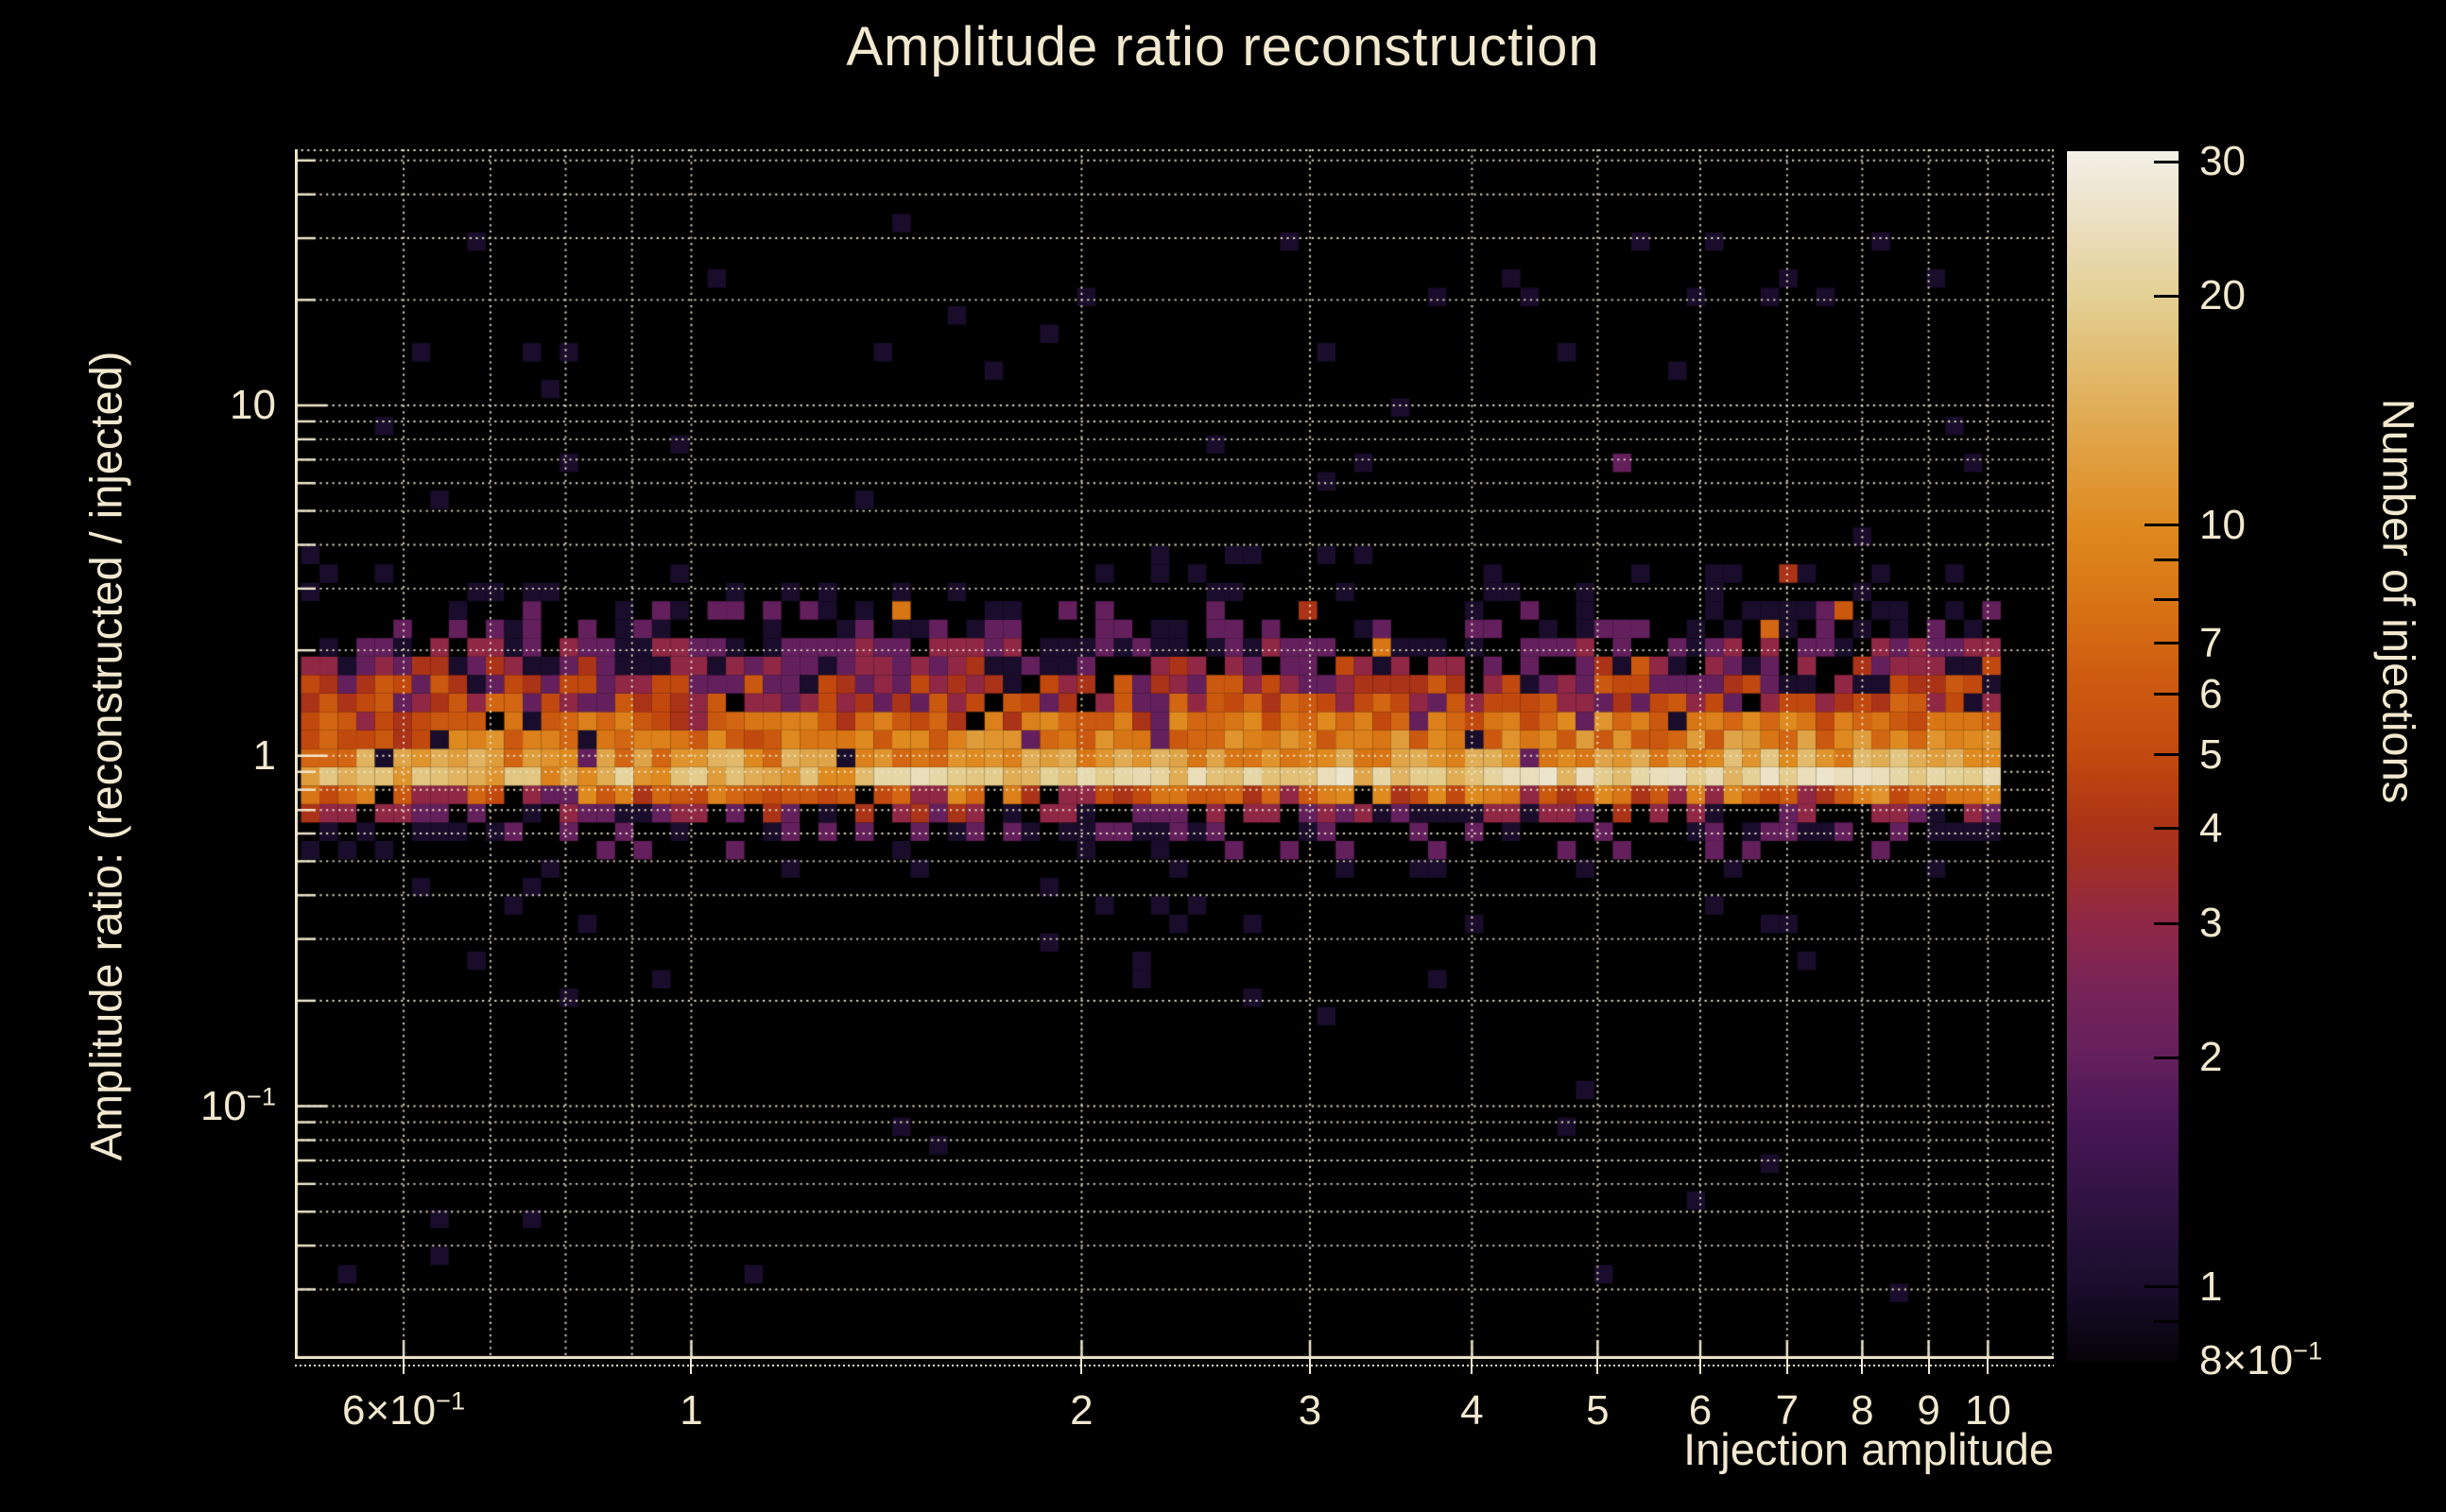 Image resolution: width=2446 pixels, height=1512 pixels. Describe the element at coordinates (2398, 601) in the screenshot. I see `colorbar-title: Number of injections` at that location.